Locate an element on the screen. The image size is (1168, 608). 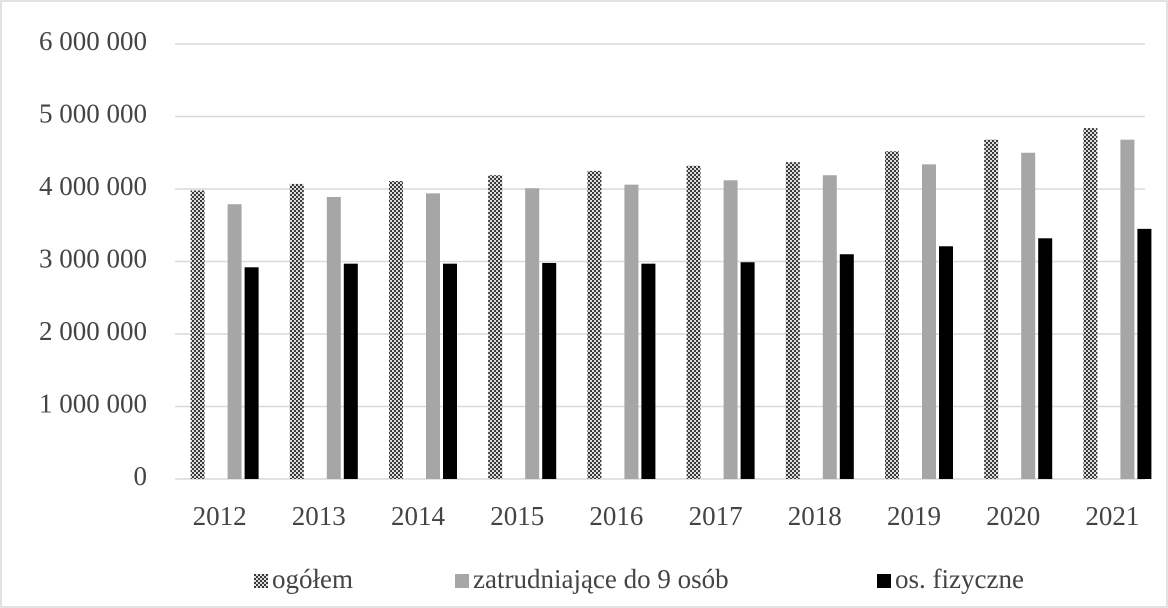
legend-label: ogółem is located at coordinates (312, 579).